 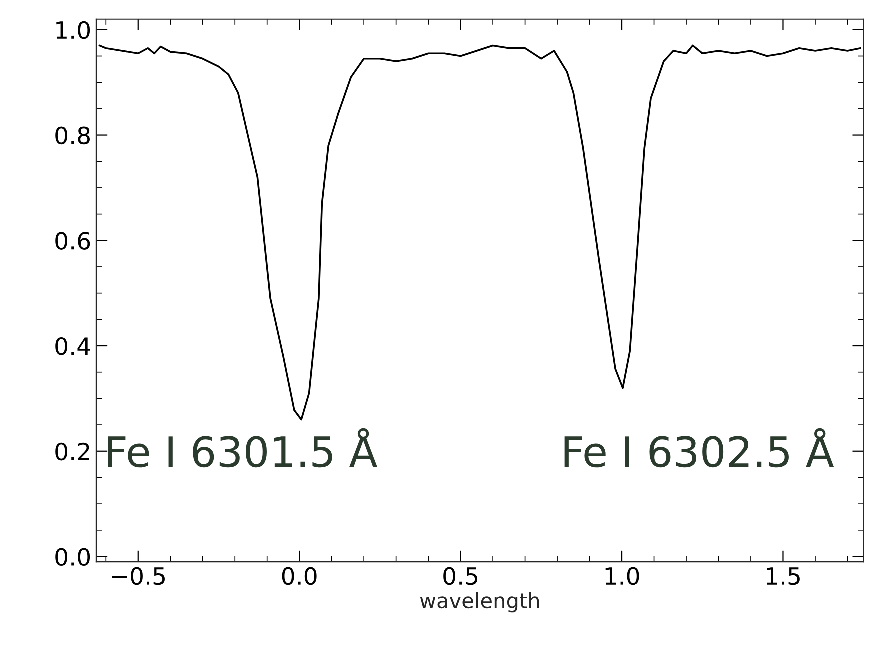 I want to click on annotation: Fe I 6302.5 Å, so click(x=699, y=448).